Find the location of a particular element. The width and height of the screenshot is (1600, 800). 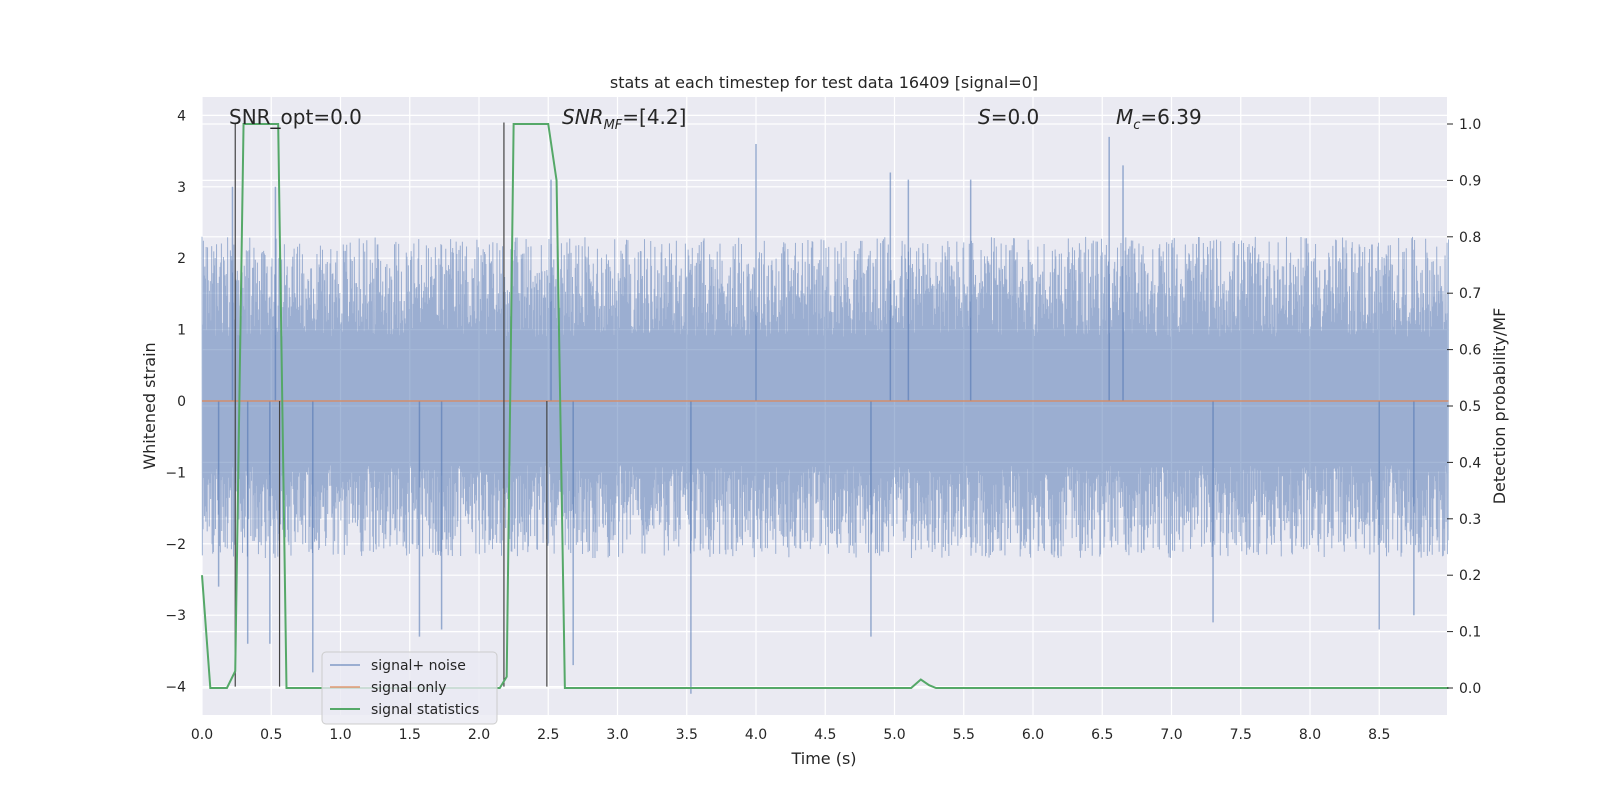

y-right-tick-label: 0.2 is located at coordinates (1470, 576).